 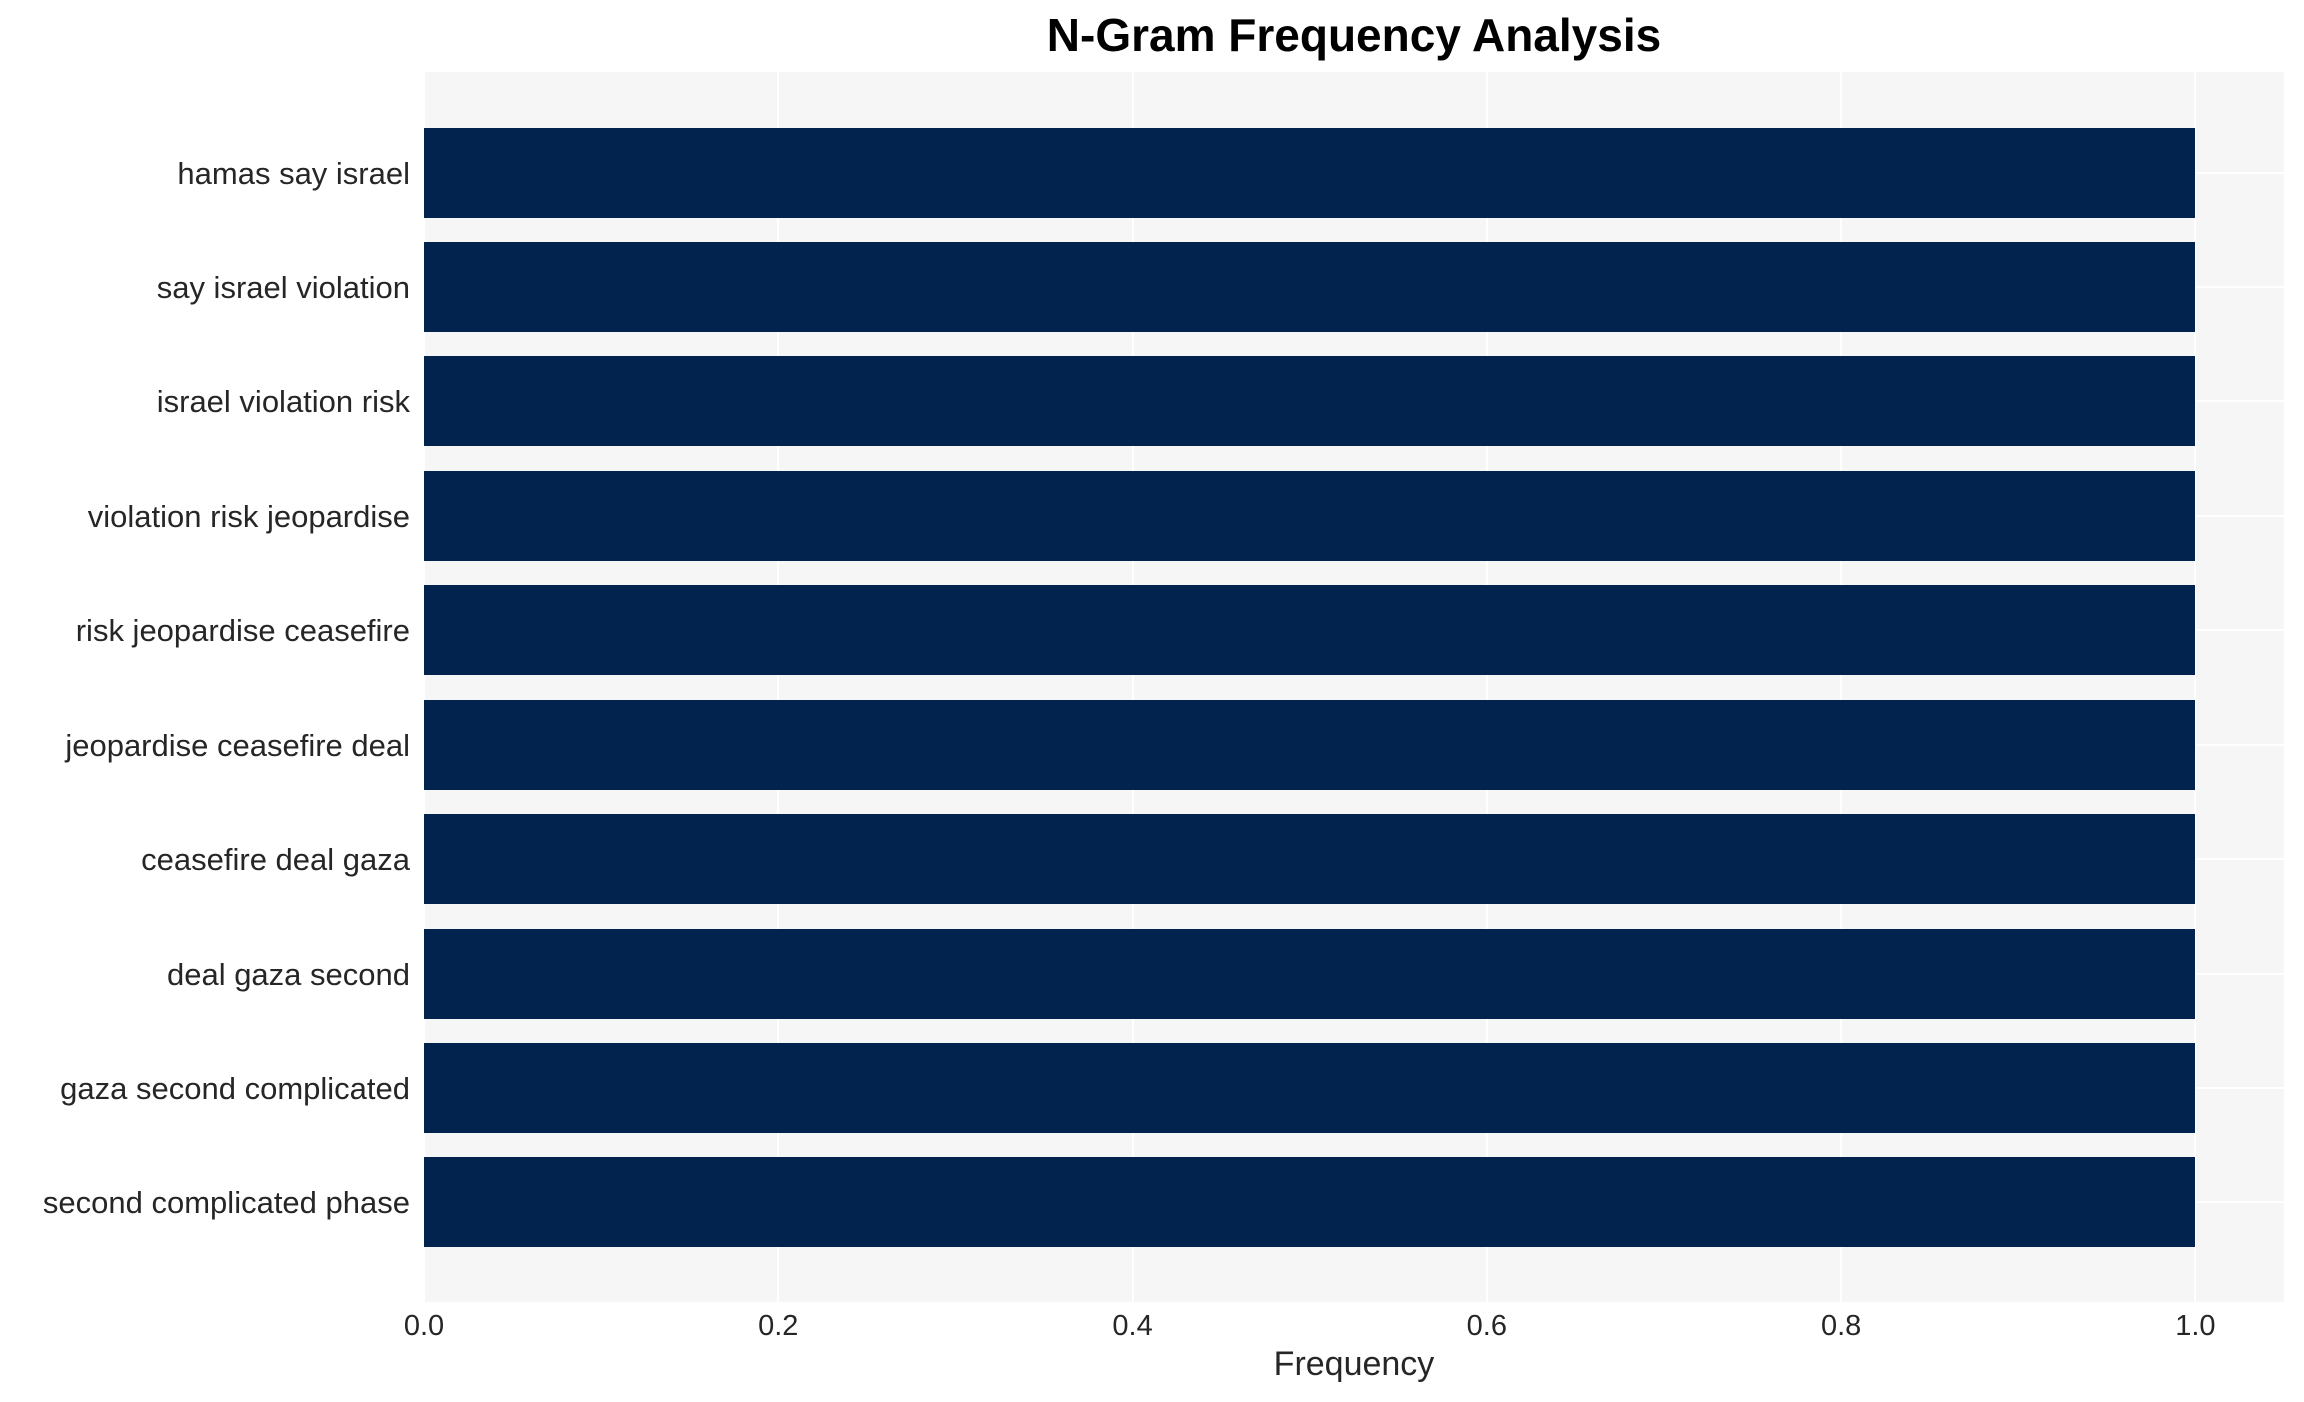 I want to click on y-tick-label: jeopardise ceasefire deal, so click(x=237, y=745).